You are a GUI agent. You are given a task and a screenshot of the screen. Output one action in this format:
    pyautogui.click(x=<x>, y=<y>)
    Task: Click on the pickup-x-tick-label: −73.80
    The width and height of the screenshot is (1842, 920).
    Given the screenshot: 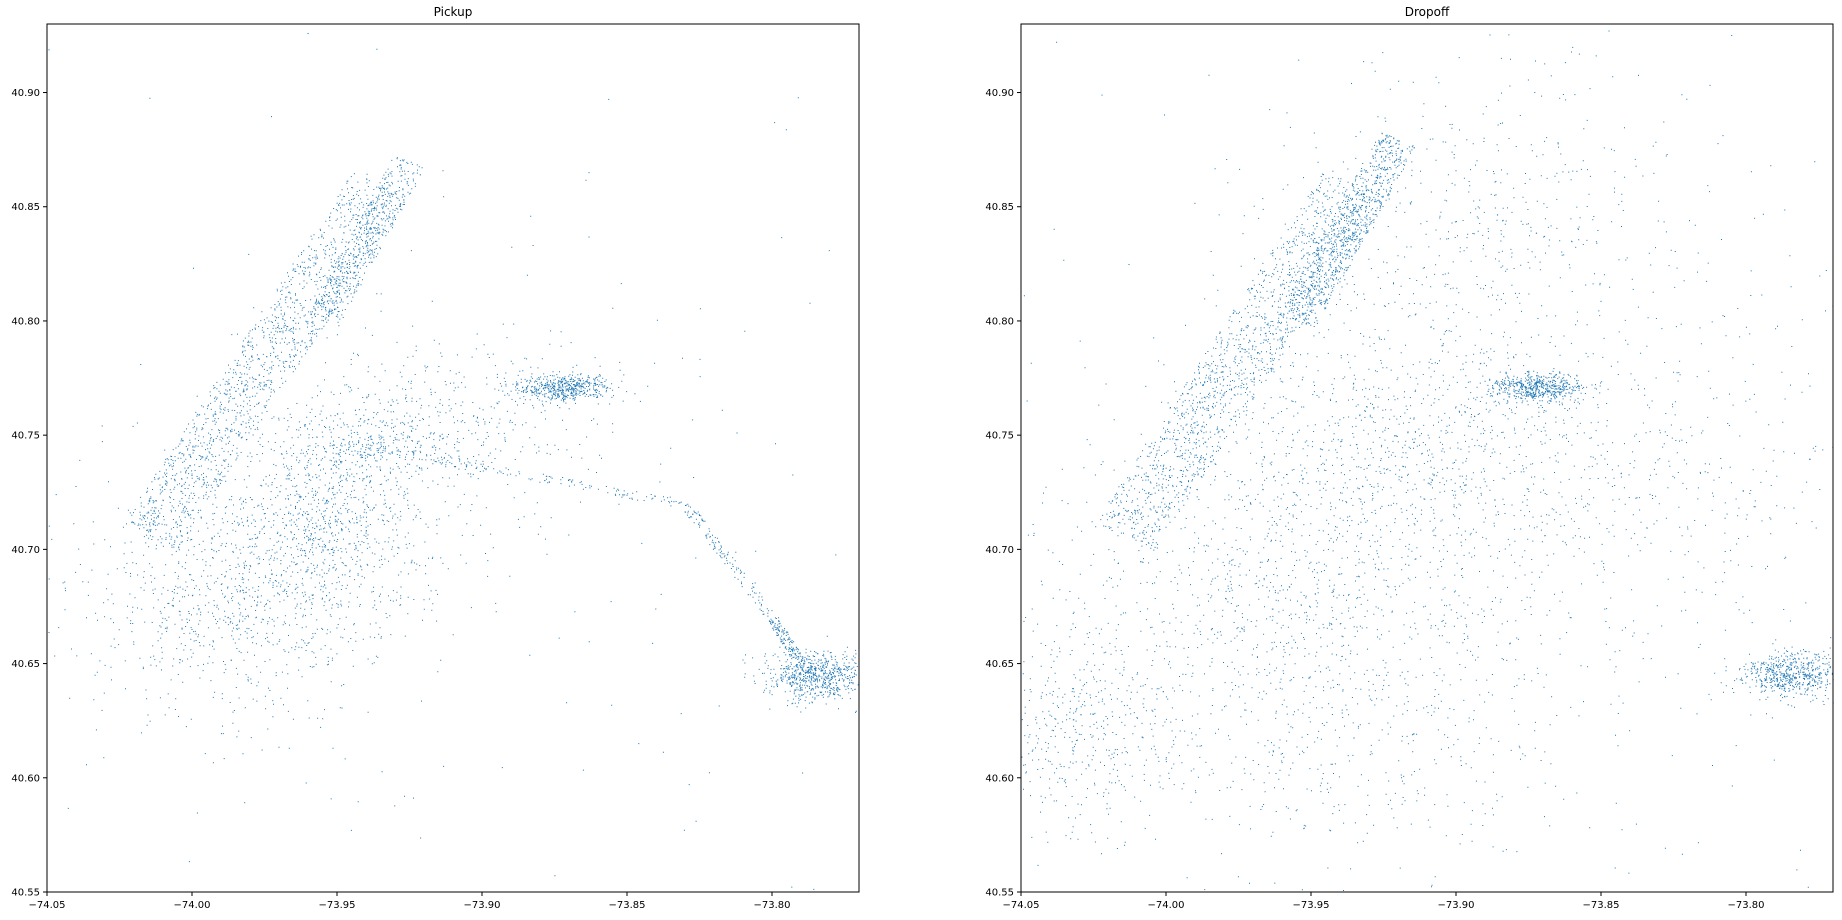 What is the action you would take?
    pyautogui.click(x=771, y=905)
    